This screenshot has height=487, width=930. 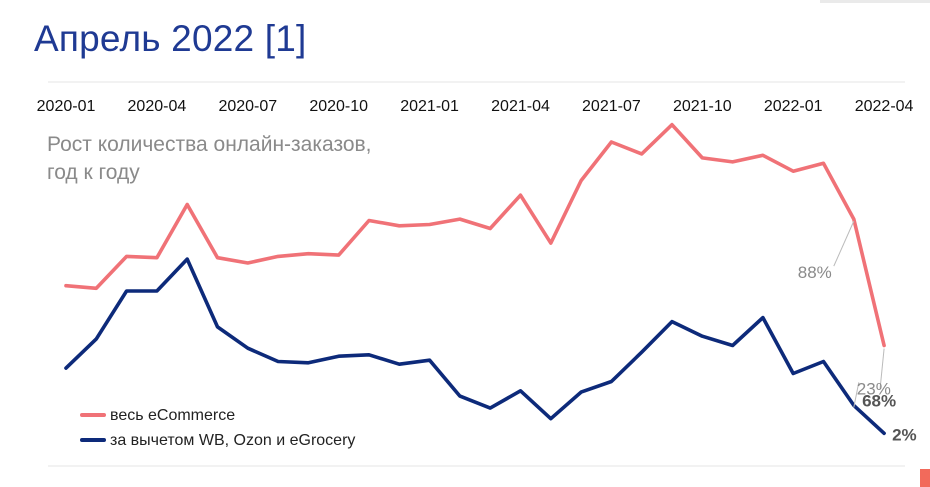 What do you see at coordinates (429, 106) in the screenshot?
I see `x-tick-label: 2021-01` at bounding box center [429, 106].